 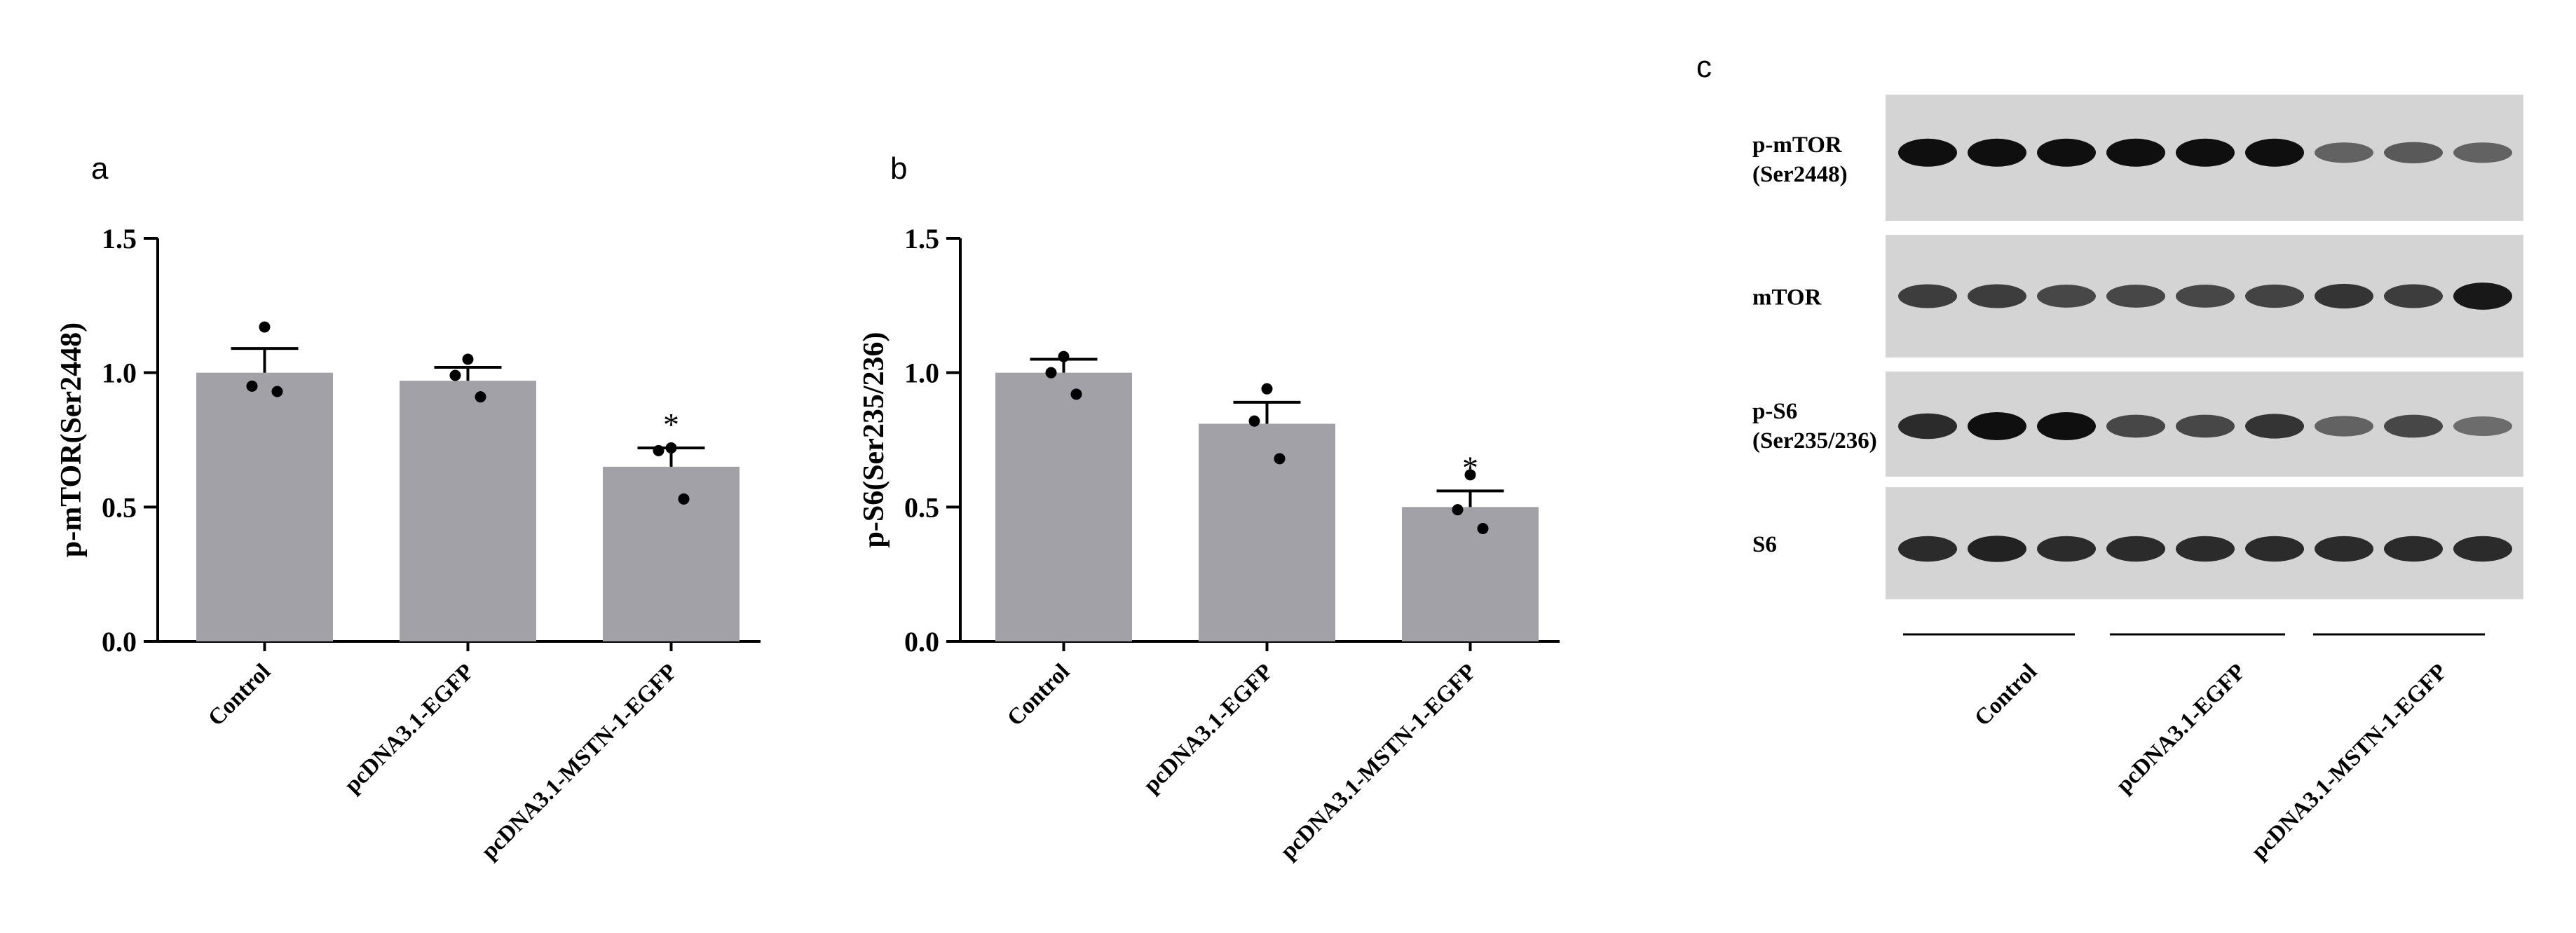 What do you see at coordinates (898, 169) in the screenshot?
I see `panel-letter: b` at bounding box center [898, 169].